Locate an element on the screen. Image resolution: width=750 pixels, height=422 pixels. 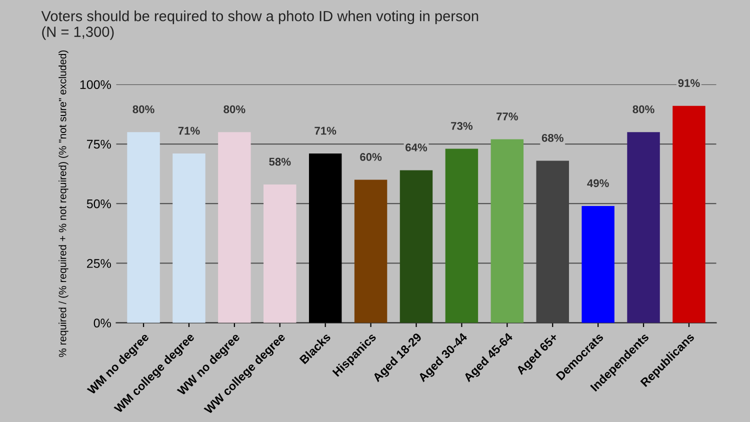
data-label: 77% is located at coordinates (507, 116).